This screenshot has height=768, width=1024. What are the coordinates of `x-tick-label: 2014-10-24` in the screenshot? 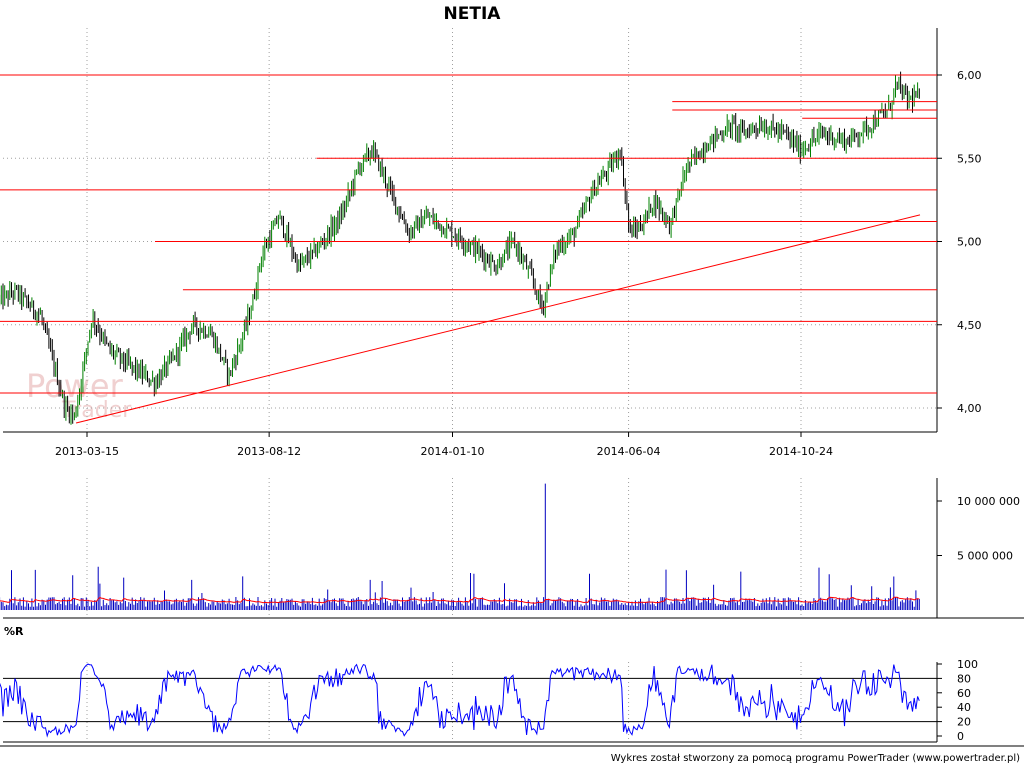 It's located at (801, 451).